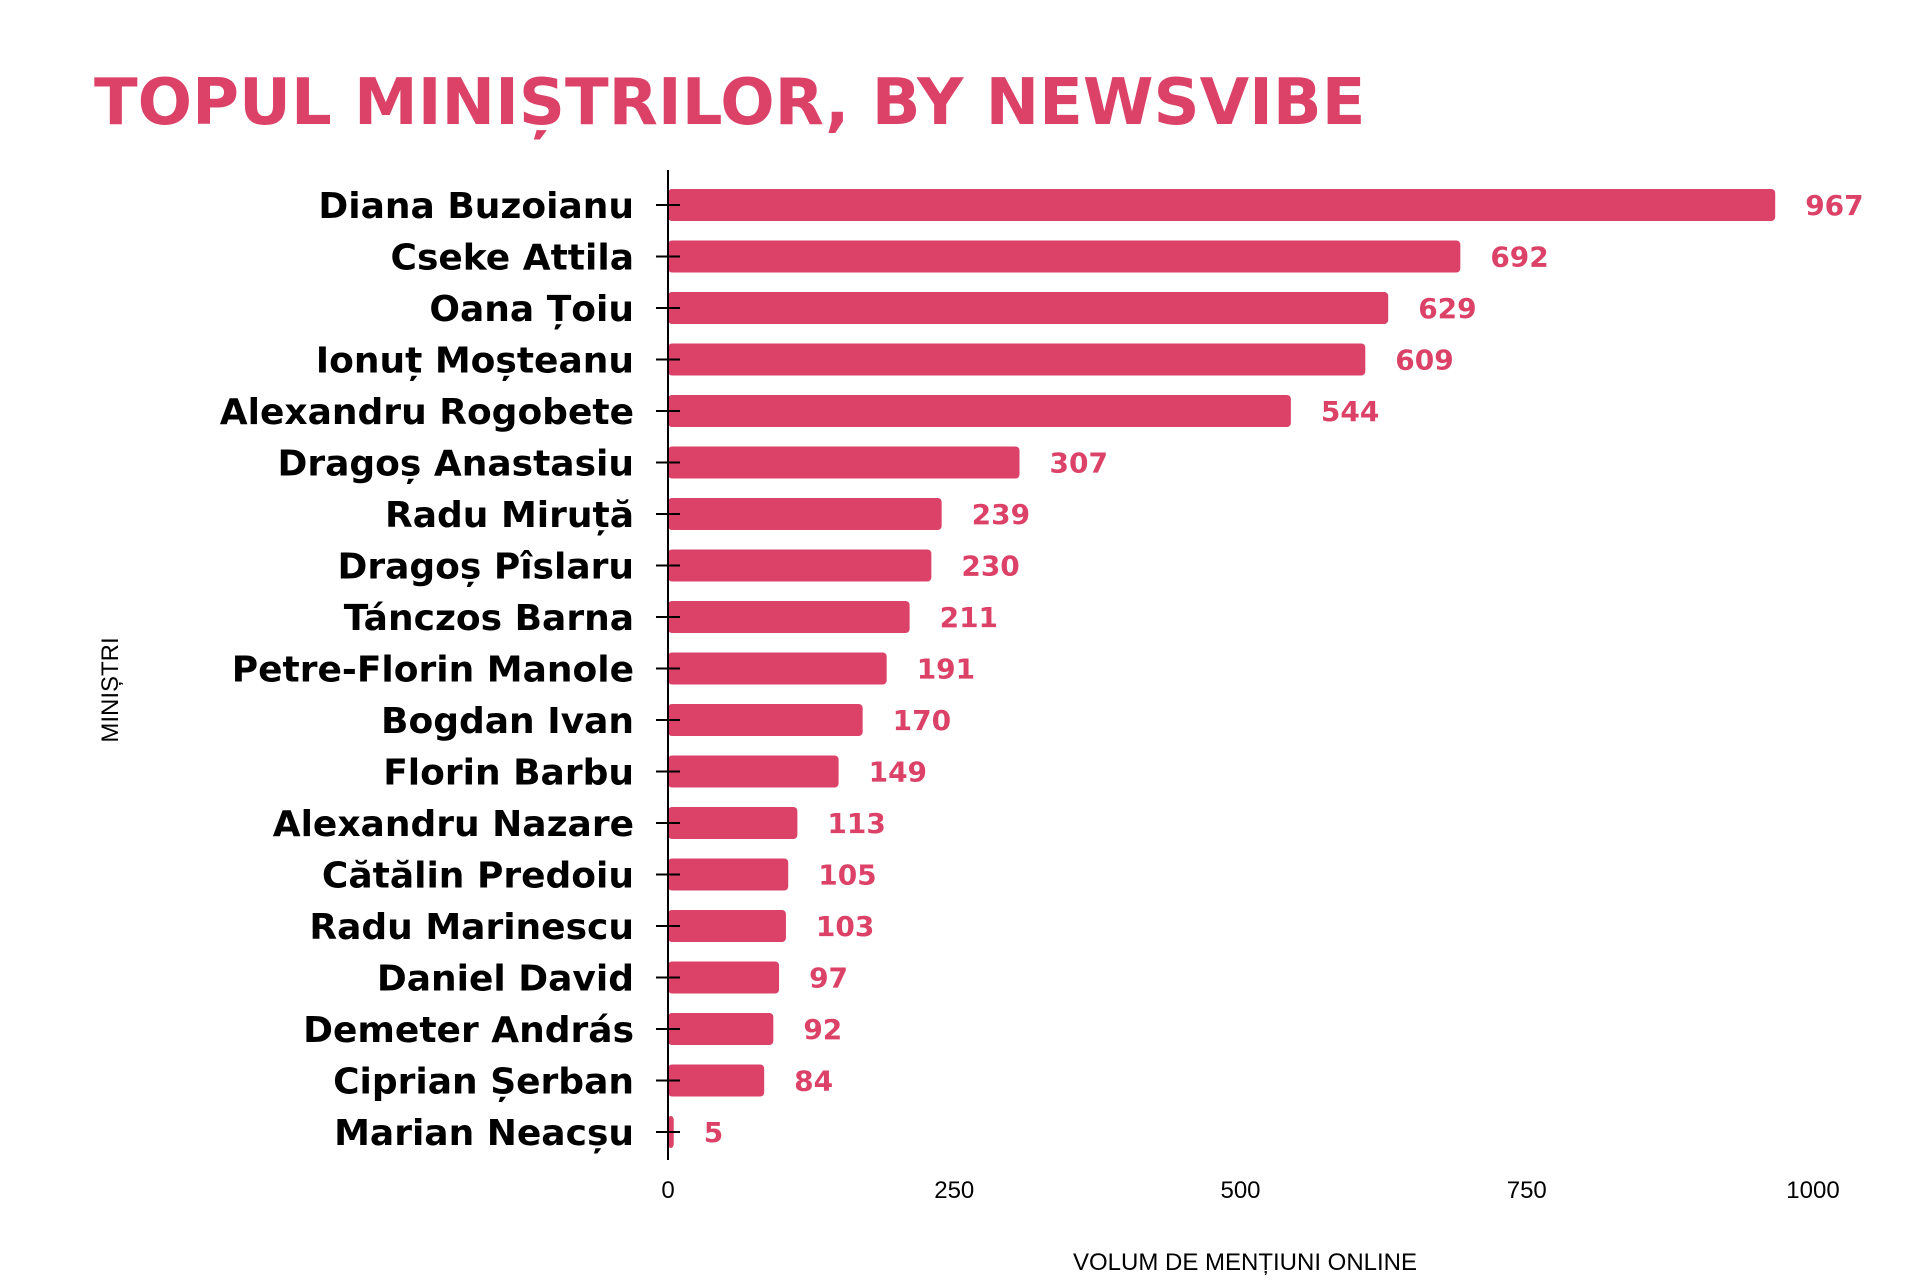 Image resolution: width=1920 pixels, height=1282 pixels. I want to click on category-label: Ciprian Șerban, so click(483, 1082).